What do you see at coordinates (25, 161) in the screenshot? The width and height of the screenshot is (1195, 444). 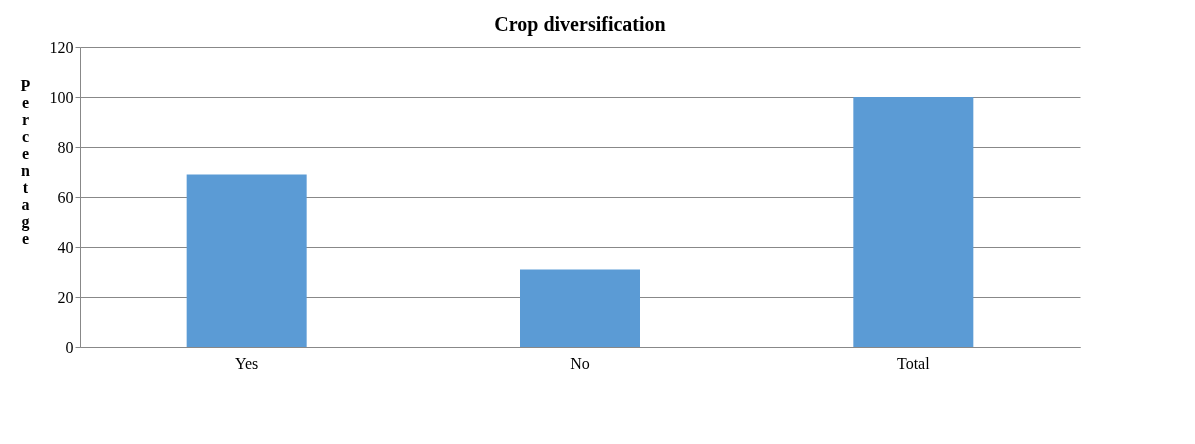 I see `text: Percentage` at bounding box center [25, 161].